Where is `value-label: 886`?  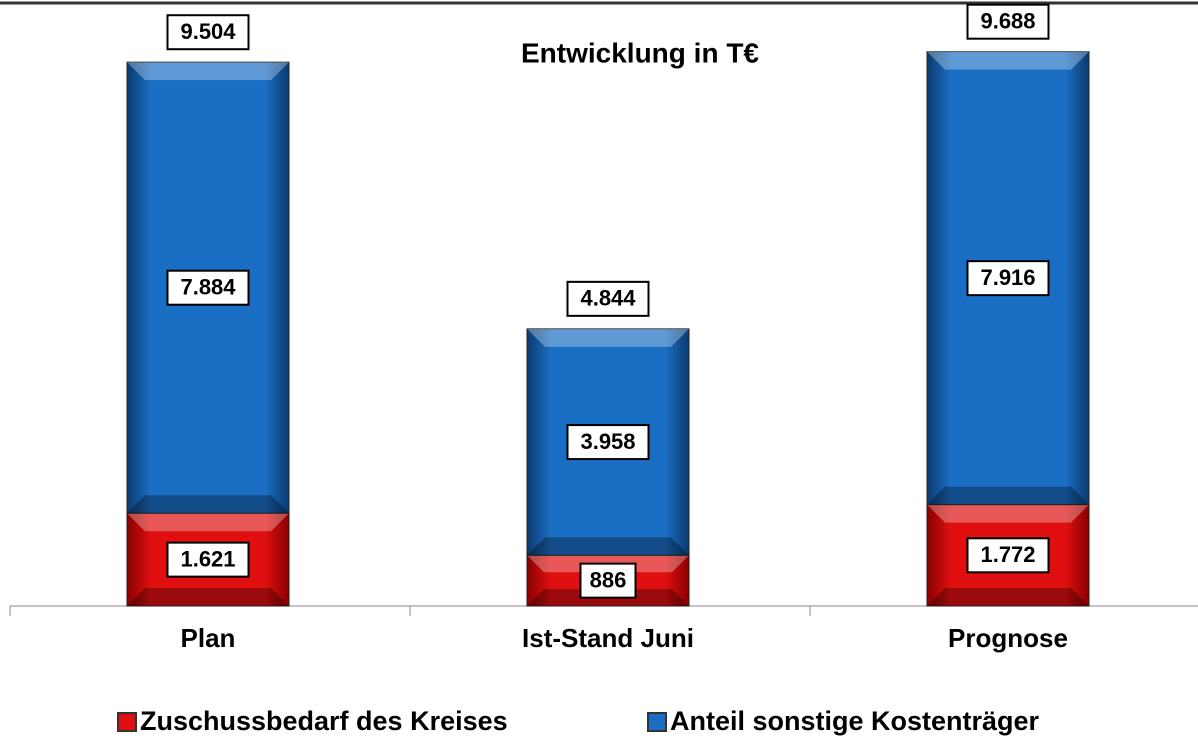 value-label: 886 is located at coordinates (608, 579).